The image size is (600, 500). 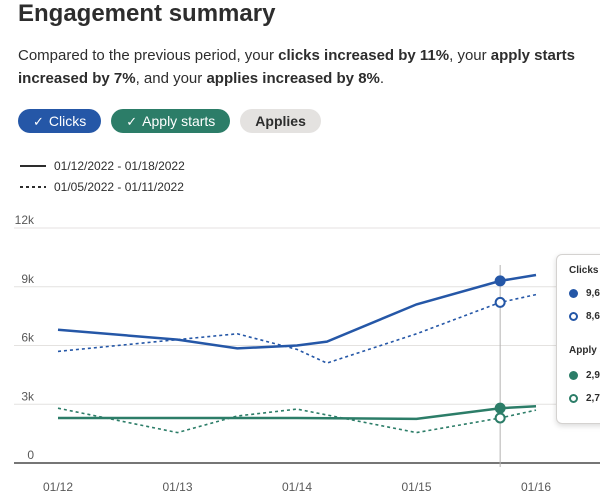 I want to click on x-tick-label: 01/15, so click(x=416, y=487).